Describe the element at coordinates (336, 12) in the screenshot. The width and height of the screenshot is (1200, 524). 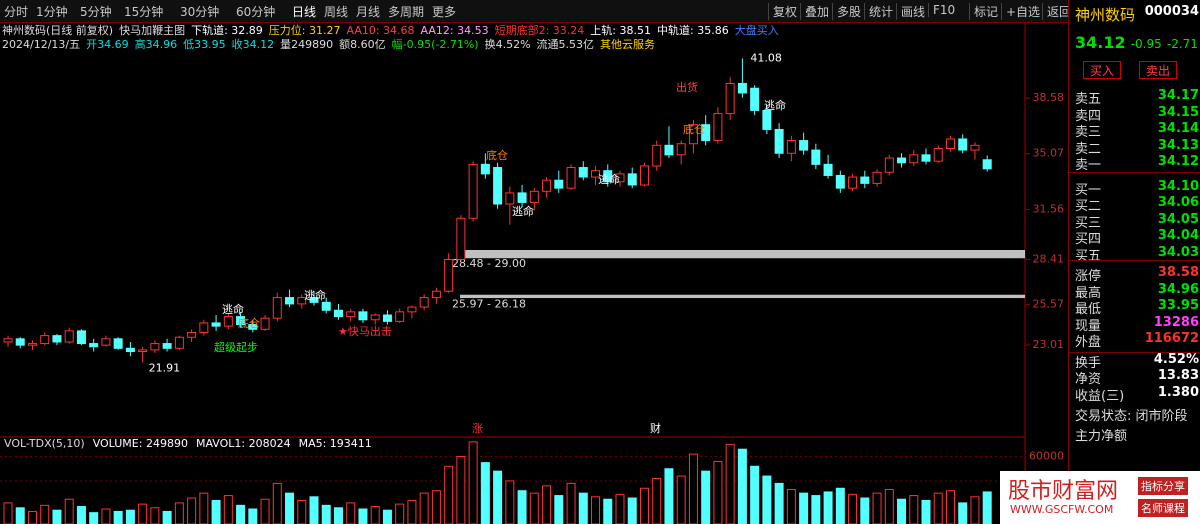
I see `period-tab: 周线` at that location.